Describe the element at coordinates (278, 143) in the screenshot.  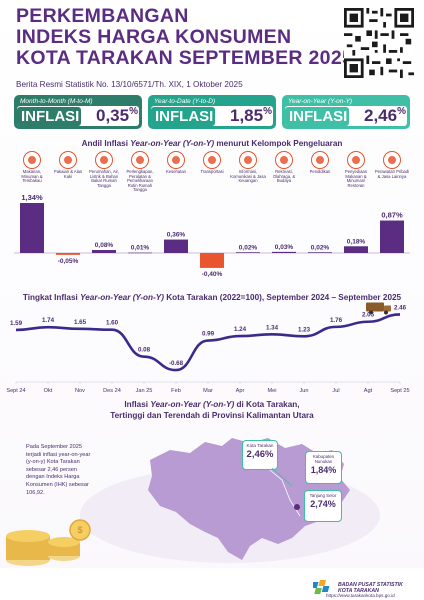
I see `bar-chart-title-post: menurut Kelompok Pengeluaran` at that location.